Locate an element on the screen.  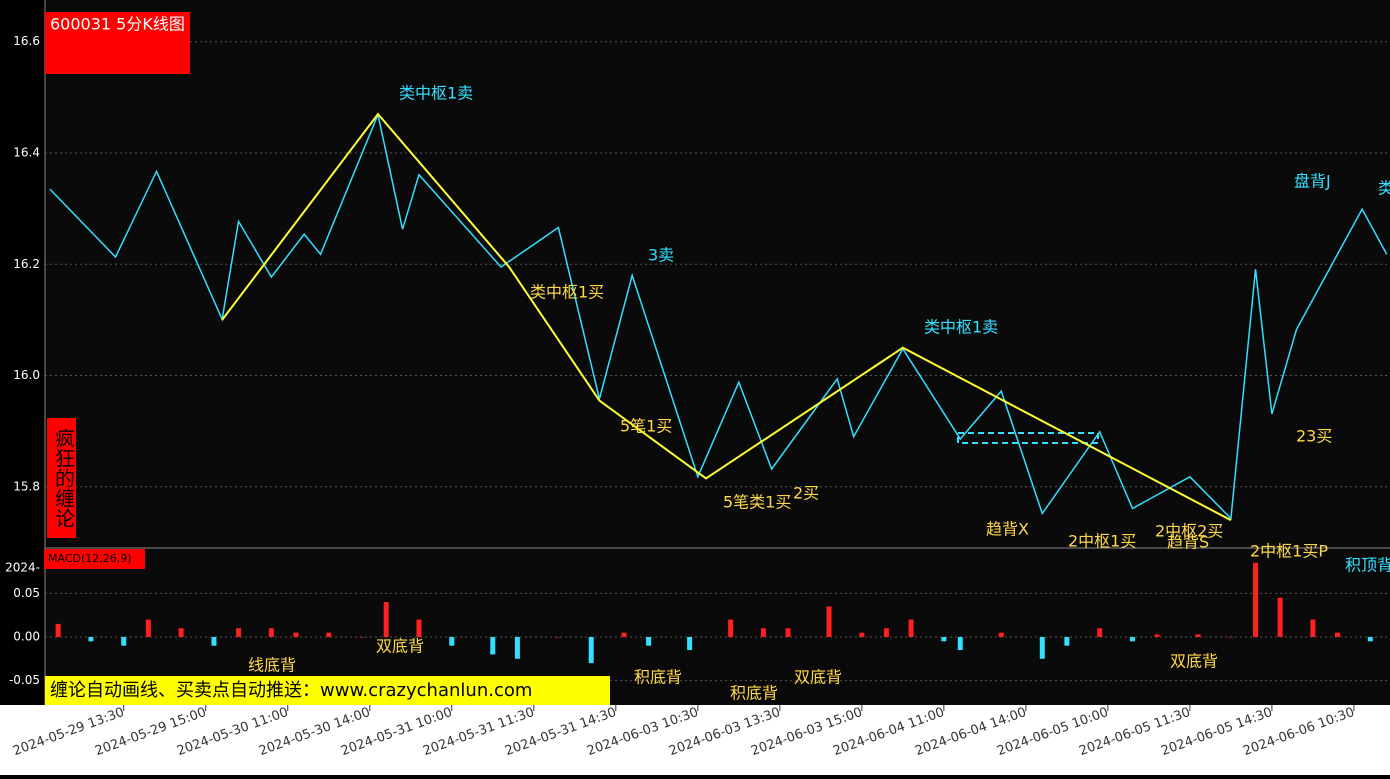
y2-tick-label: -0.05 is located at coordinates (24, 680).